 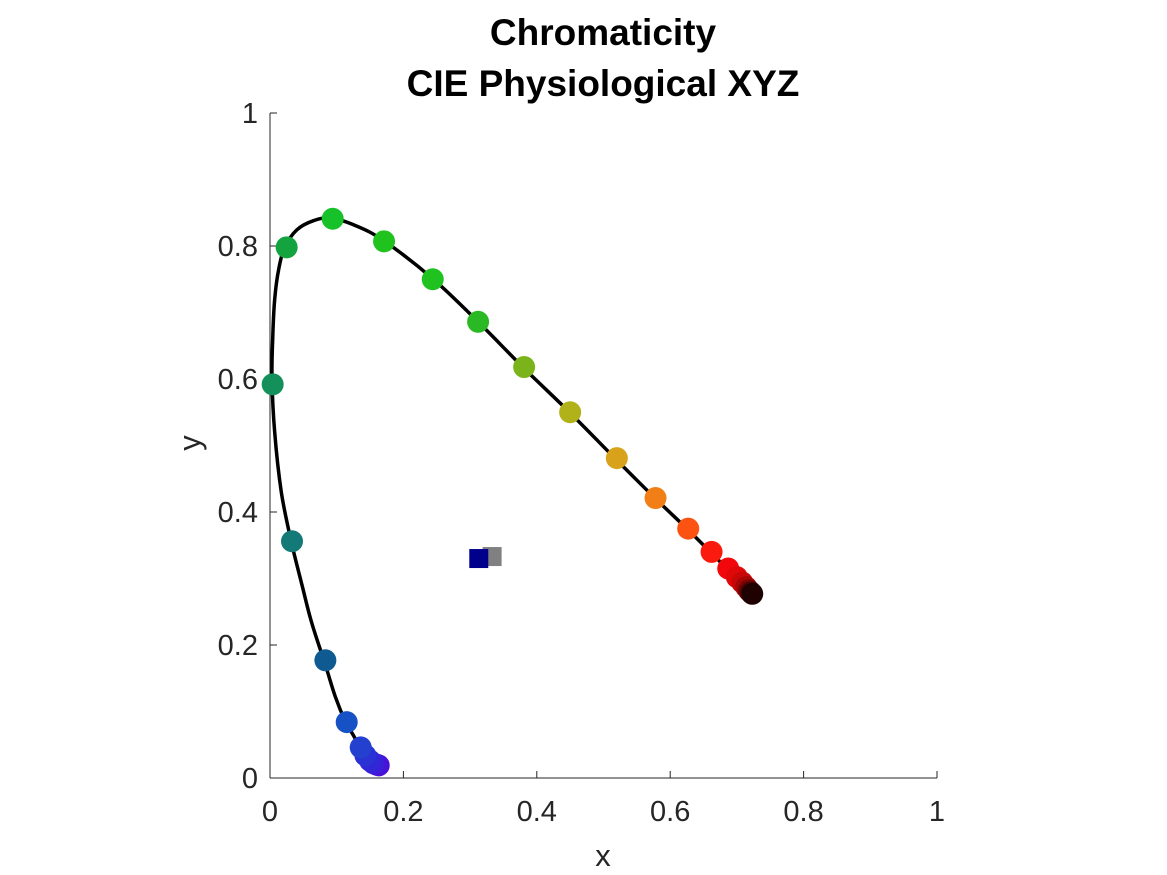 I want to click on x-ticks: 0 0.2 0.4 0.6 0.8 1, so click(x=603, y=799).